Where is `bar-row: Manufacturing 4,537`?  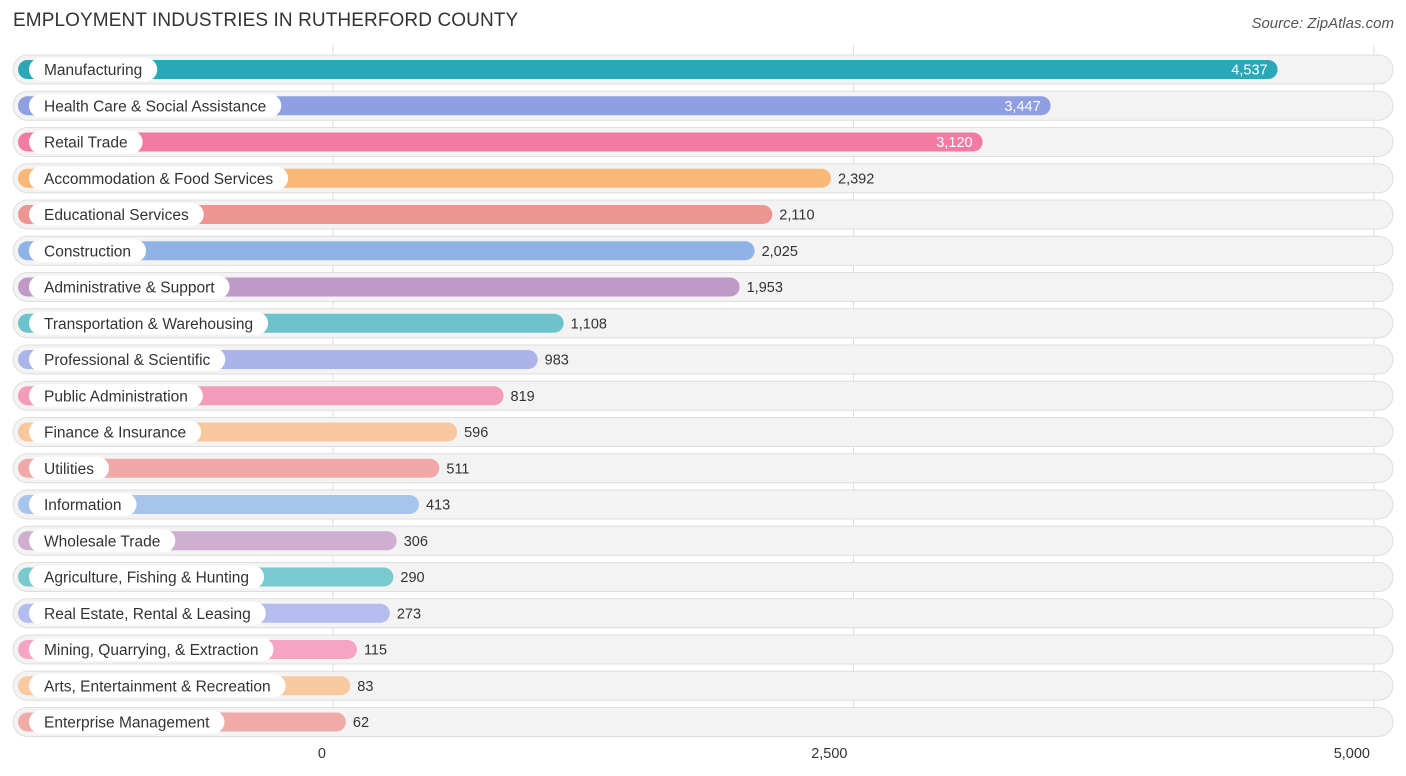 bar-row: Manufacturing 4,537 is located at coordinates (703, 69).